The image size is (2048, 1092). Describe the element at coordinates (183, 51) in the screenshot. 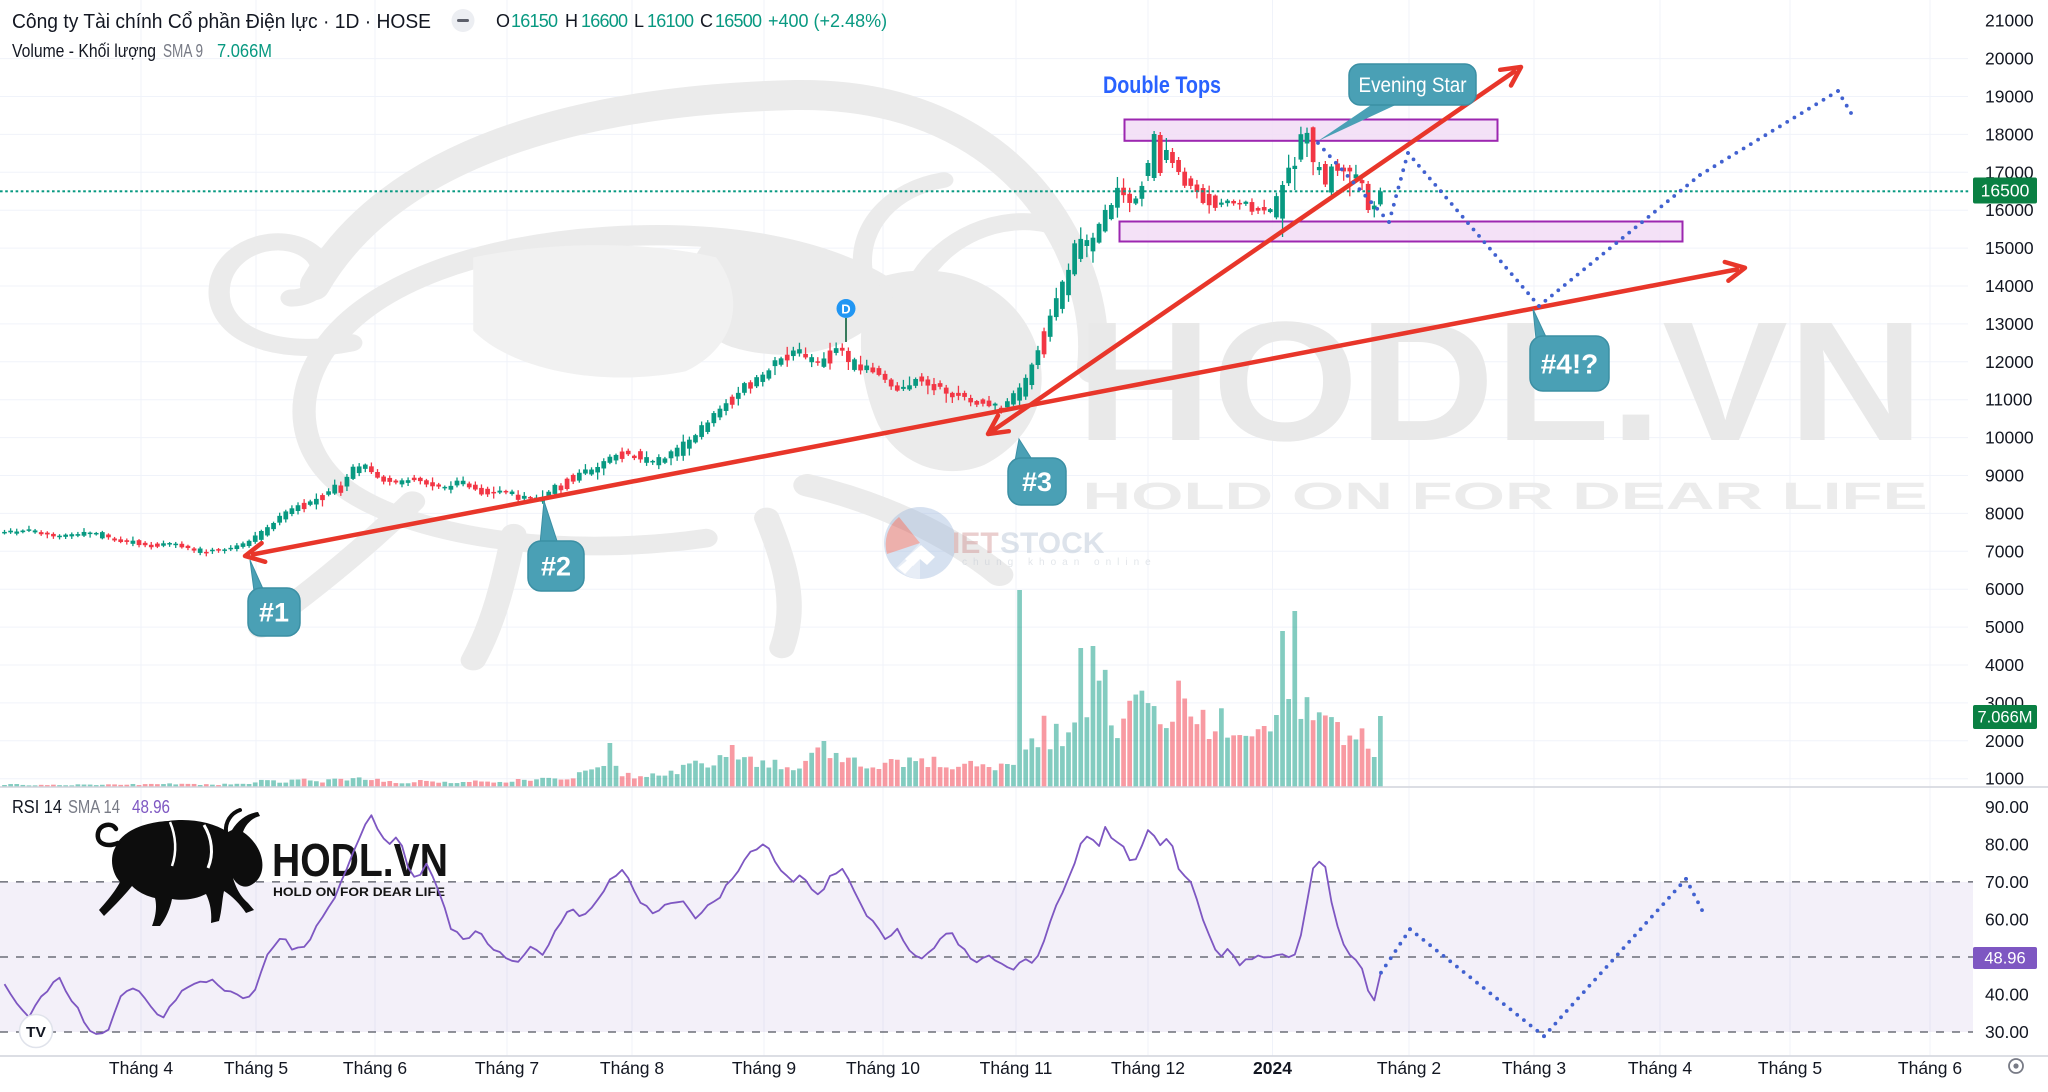

I see `svg-text: SMA 9` at that location.